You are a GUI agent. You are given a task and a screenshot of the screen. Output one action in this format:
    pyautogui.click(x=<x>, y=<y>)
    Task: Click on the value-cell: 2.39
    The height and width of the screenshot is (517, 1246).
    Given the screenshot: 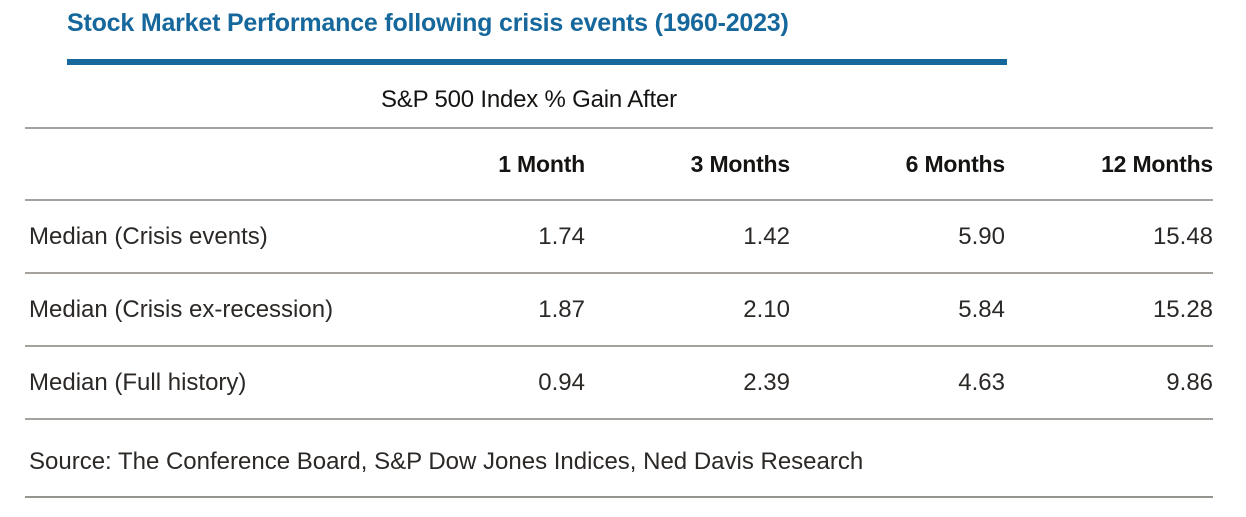 What is the action you would take?
    pyautogui.click(x=687, y=383)
    